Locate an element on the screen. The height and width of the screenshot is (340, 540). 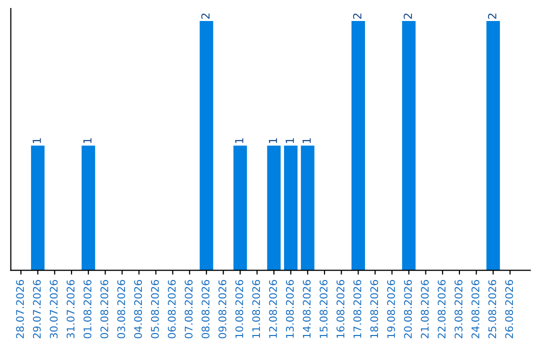
x-tick-label: 24.08.2026 is located at coordinates (475, 309).